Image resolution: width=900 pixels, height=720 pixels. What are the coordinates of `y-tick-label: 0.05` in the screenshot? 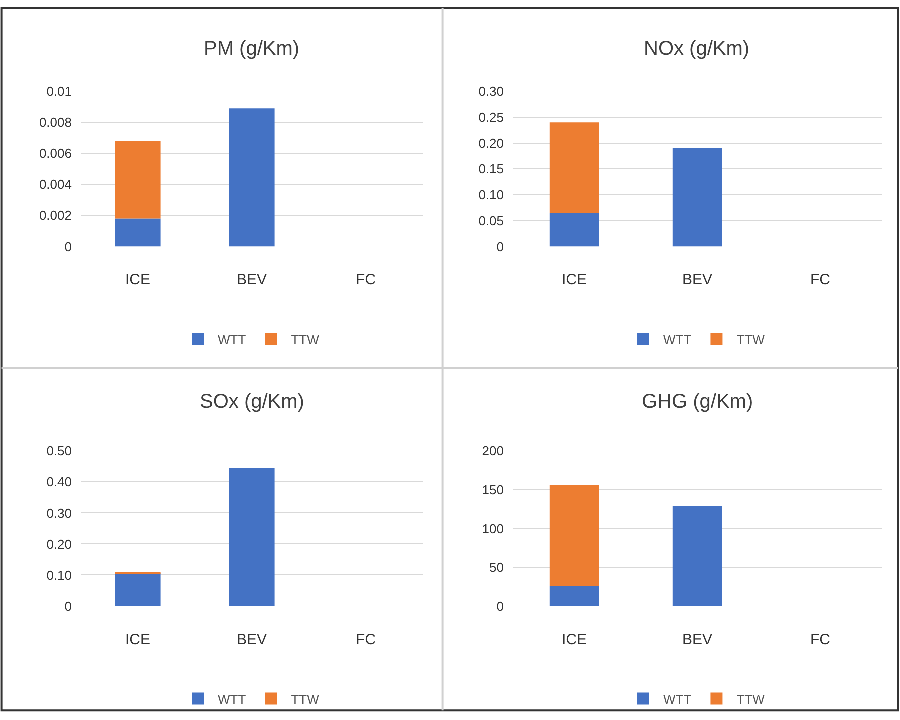 It's located at (491, 220).